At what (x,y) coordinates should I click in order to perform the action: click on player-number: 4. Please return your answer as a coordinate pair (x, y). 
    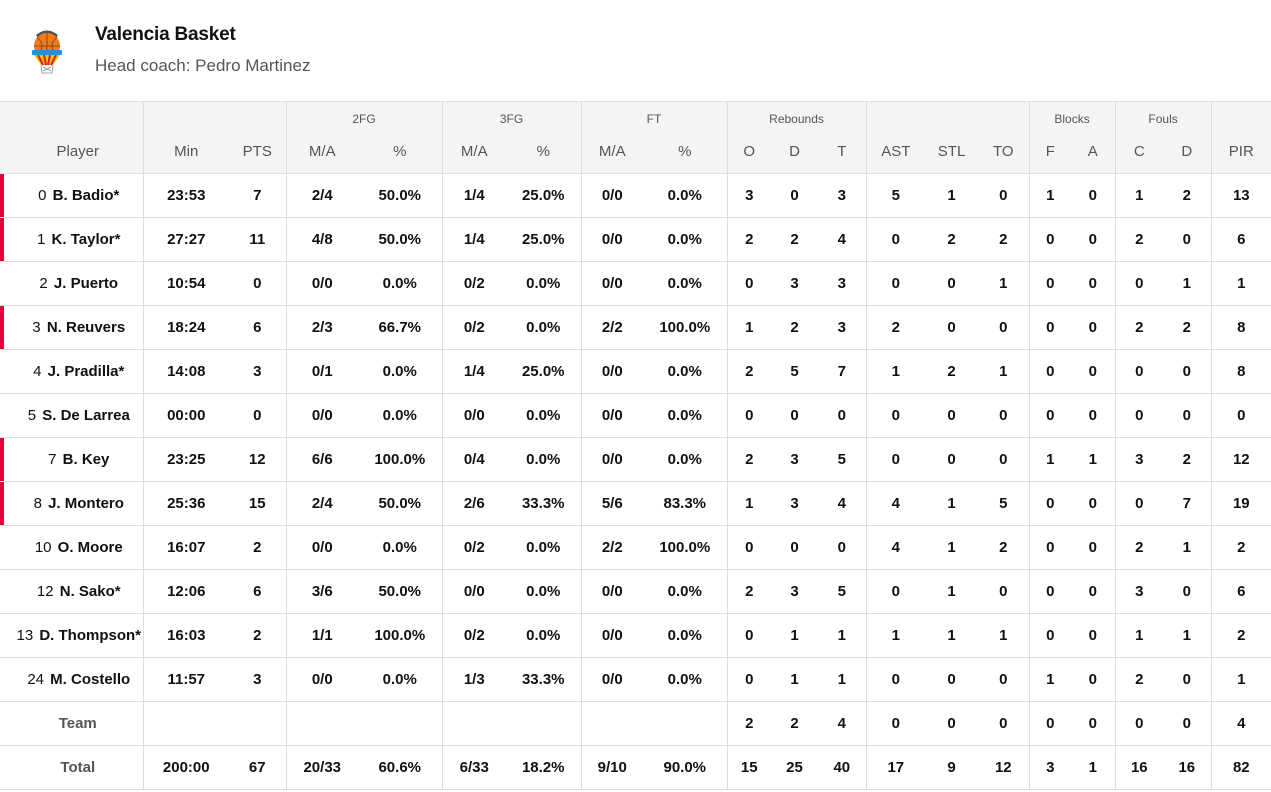
    Looking at the image, I should click on (37, 371).